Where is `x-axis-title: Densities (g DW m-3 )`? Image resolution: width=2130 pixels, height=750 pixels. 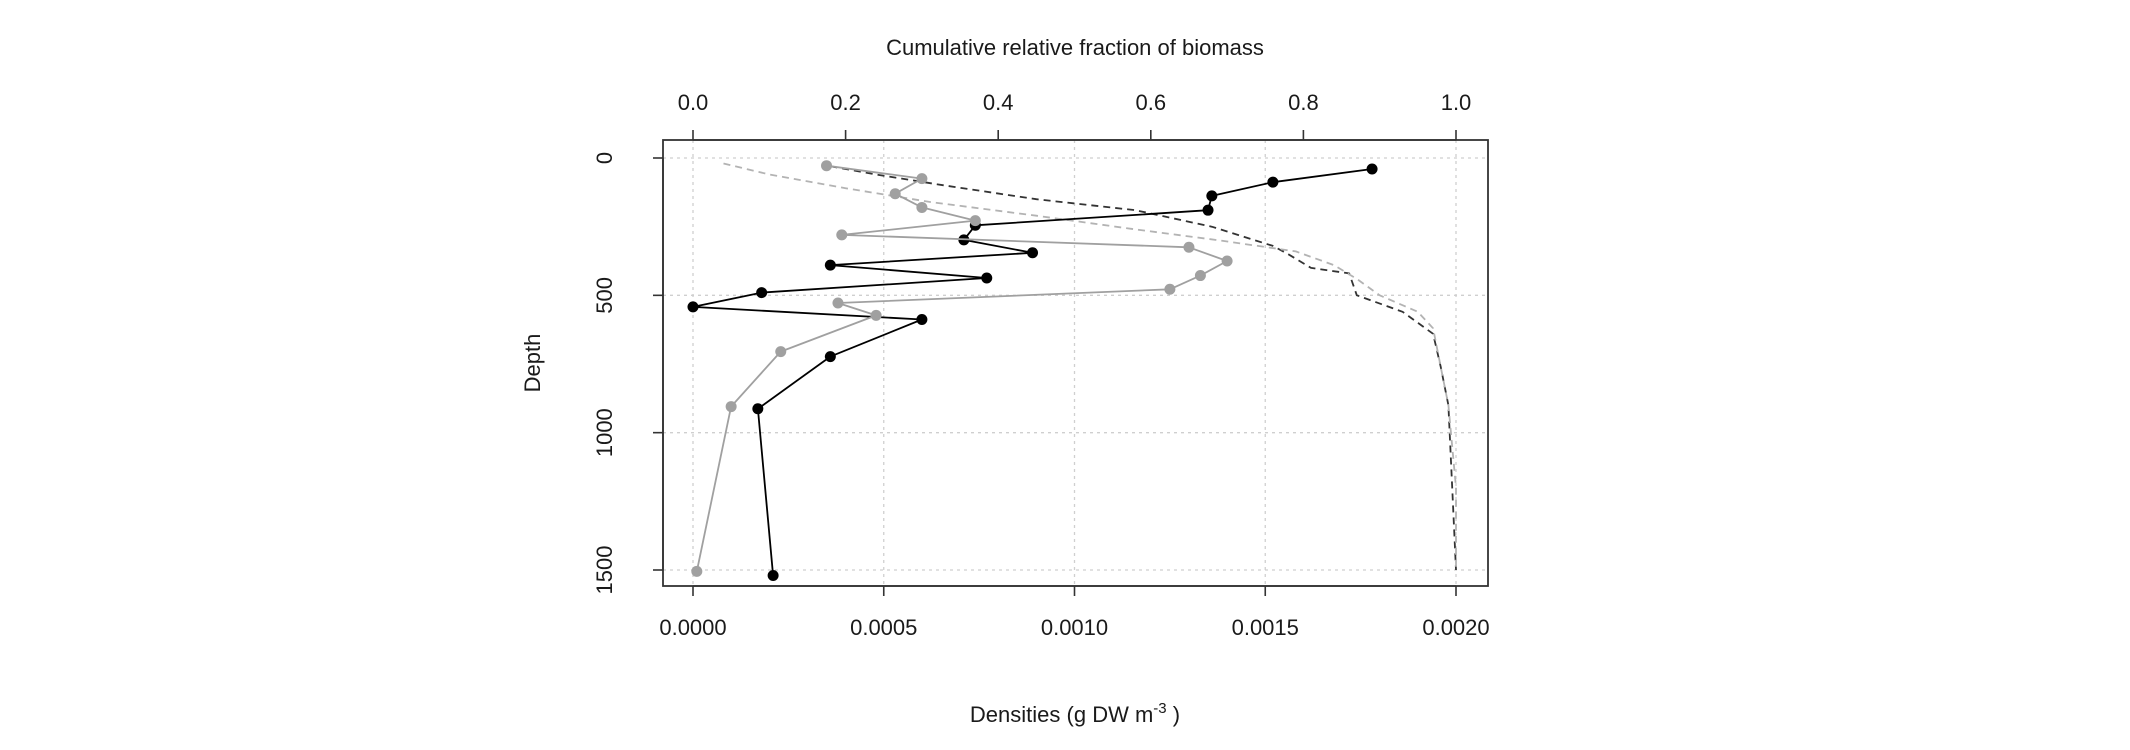 x-axis-title: Densities (g DW m-3 ) is located at coordinates (1075, 713).